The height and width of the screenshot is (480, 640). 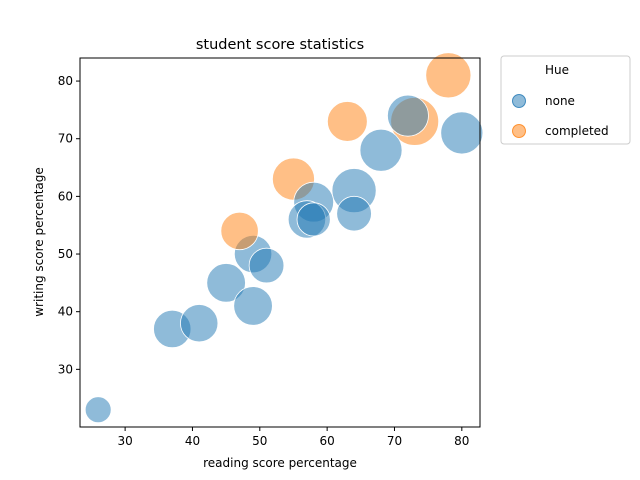 What do you see at coordinates (69, 225) in the screenshot?
I see `y-axis: 30 40 50 60 70 80` at bounding box center [69, 225].